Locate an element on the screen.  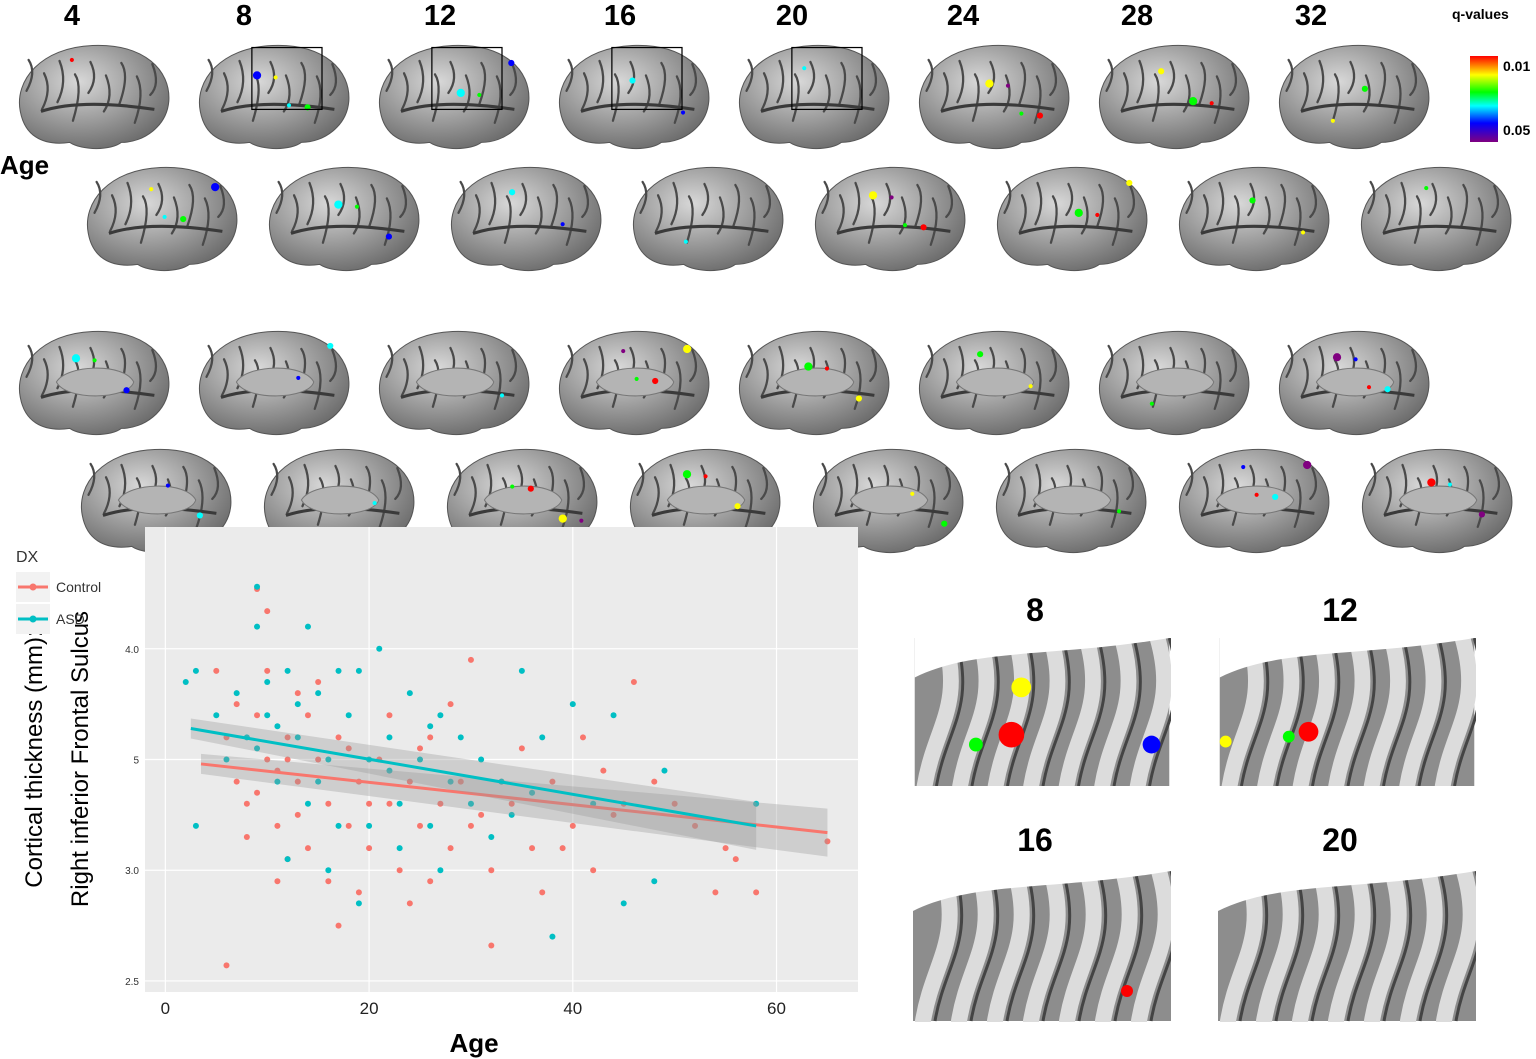
legend-key-asd-dot is located at coordinates (33, 619).